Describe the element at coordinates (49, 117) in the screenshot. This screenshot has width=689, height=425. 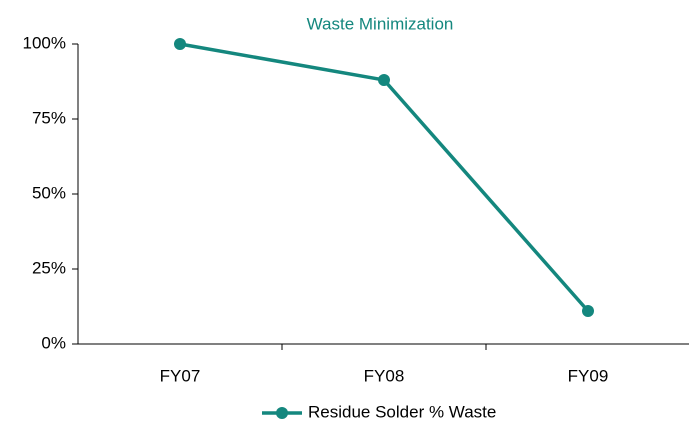
I see `y-tick-label: 75%` at that location.